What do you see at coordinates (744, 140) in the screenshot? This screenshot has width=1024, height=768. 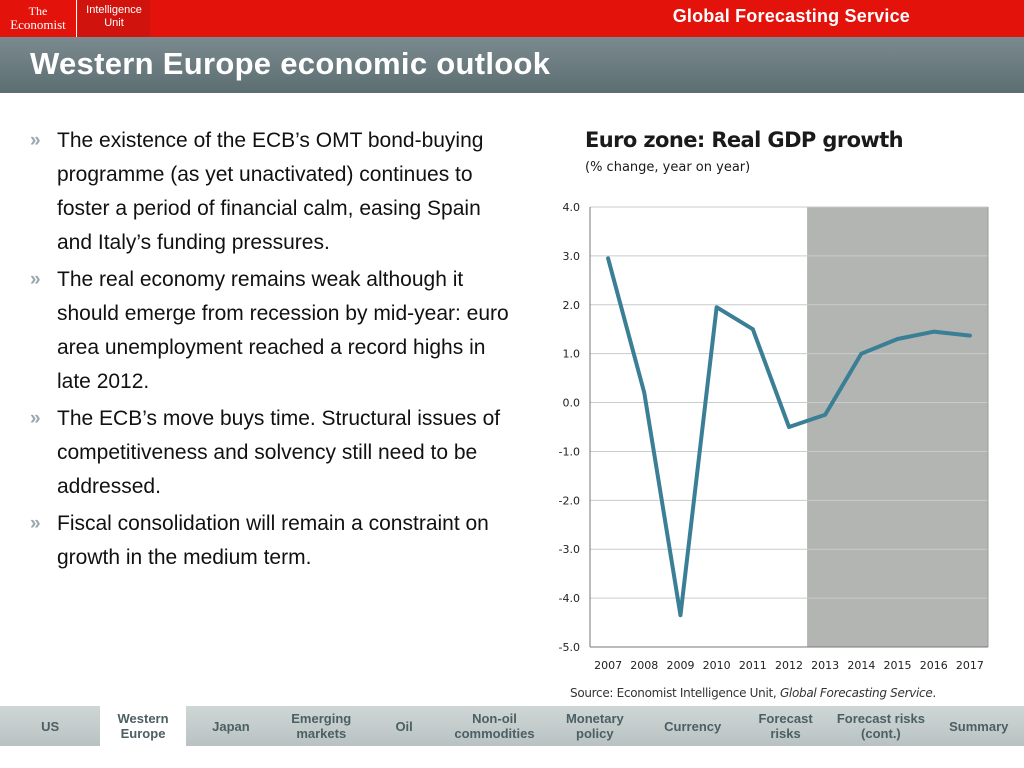 I see `chart-title: Euro zone: Real GDP growth` at bounding box center [744, 140].